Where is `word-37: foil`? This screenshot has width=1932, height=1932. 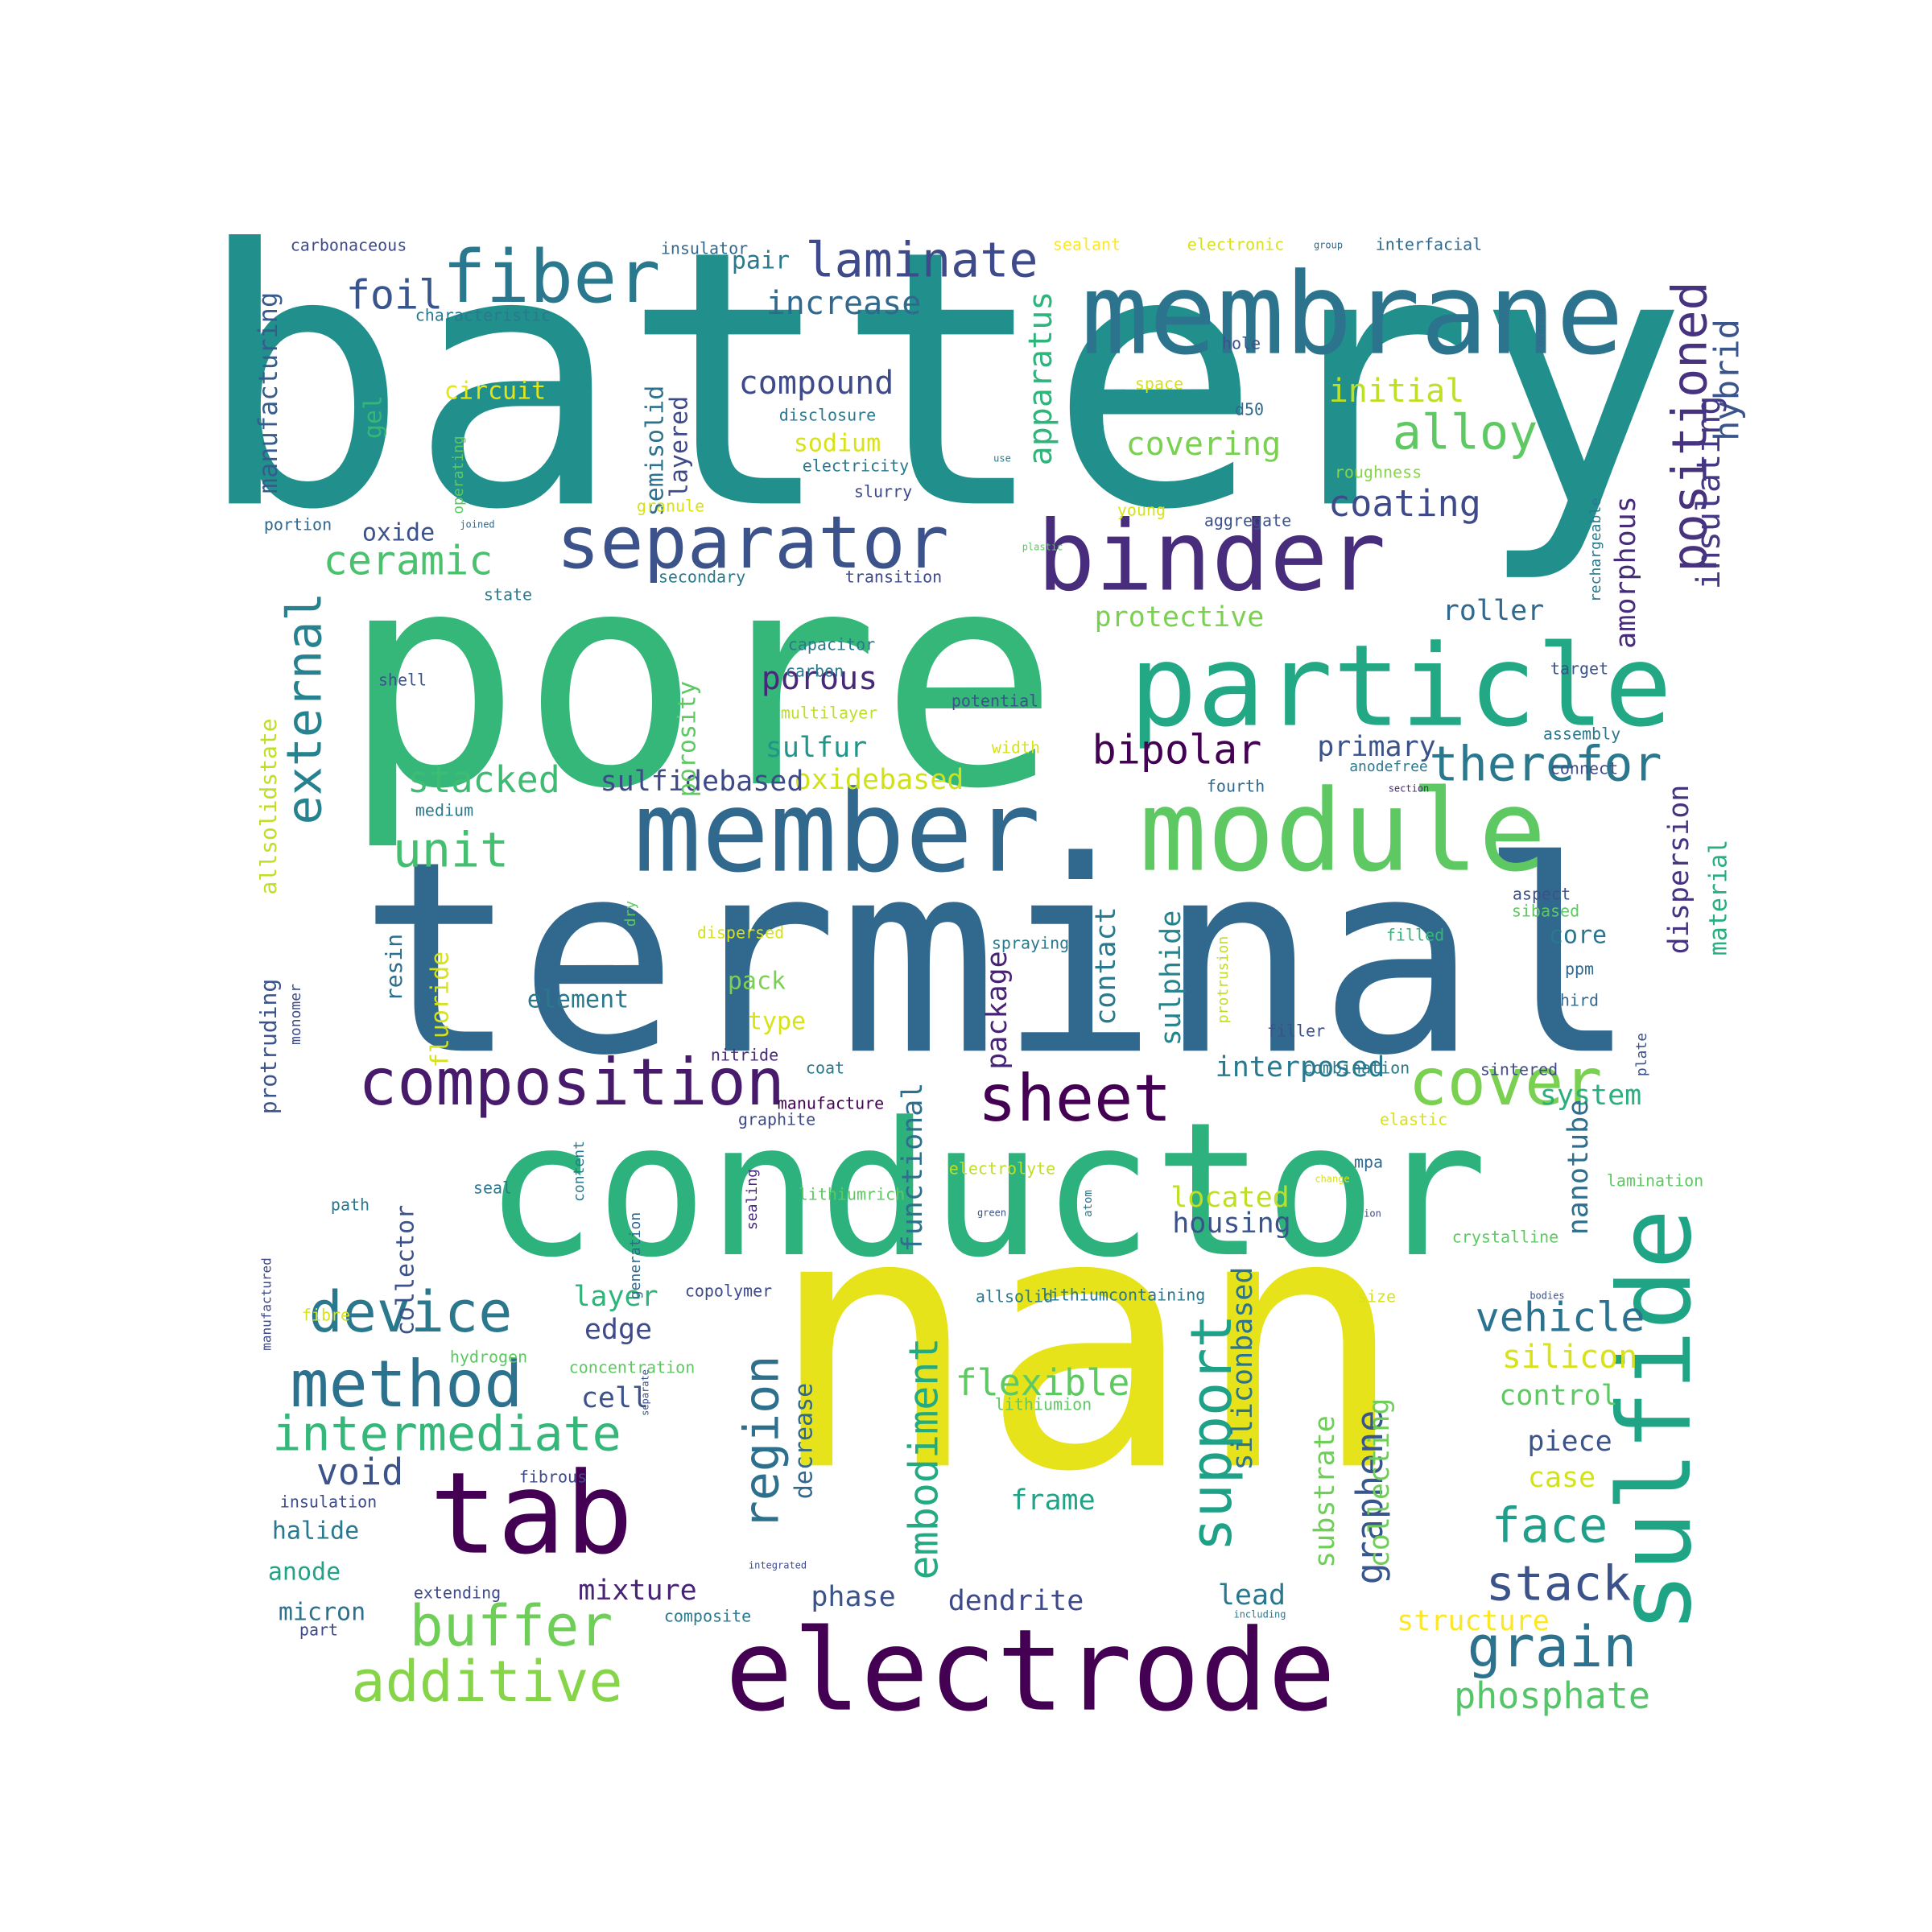
word-37: foil is located at coordinates (394, 295).